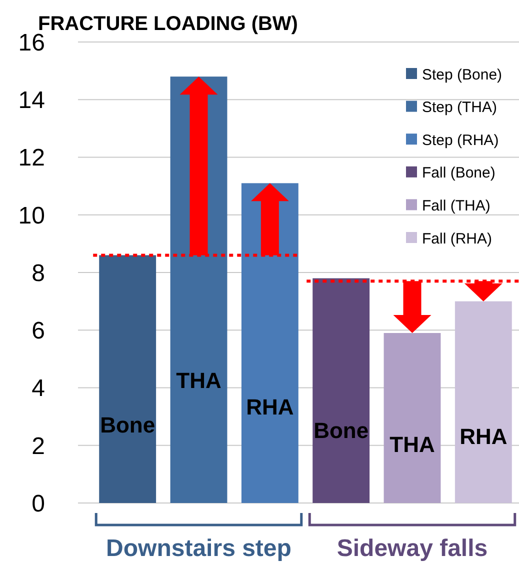  Describe the element at coordinates (31, 158) in the screenshot. I see `y-tick-label: 12` at that location.